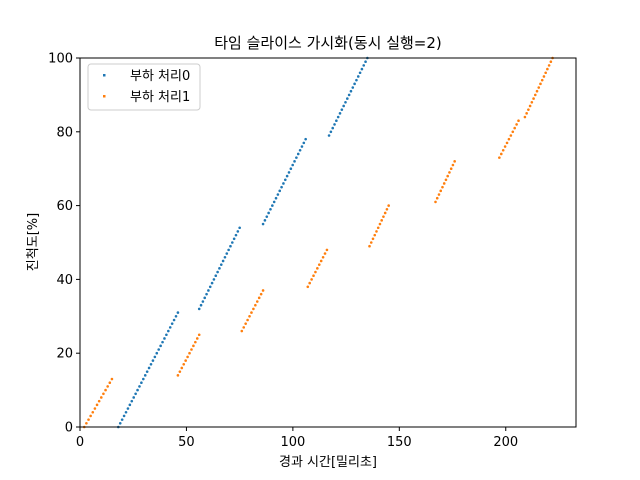 This screenshot has width=640, height=480. What do you see at coordinates (505, 442) in the screenshot?
I see `x-tick-label: 200` at bounding box center [505, 442].